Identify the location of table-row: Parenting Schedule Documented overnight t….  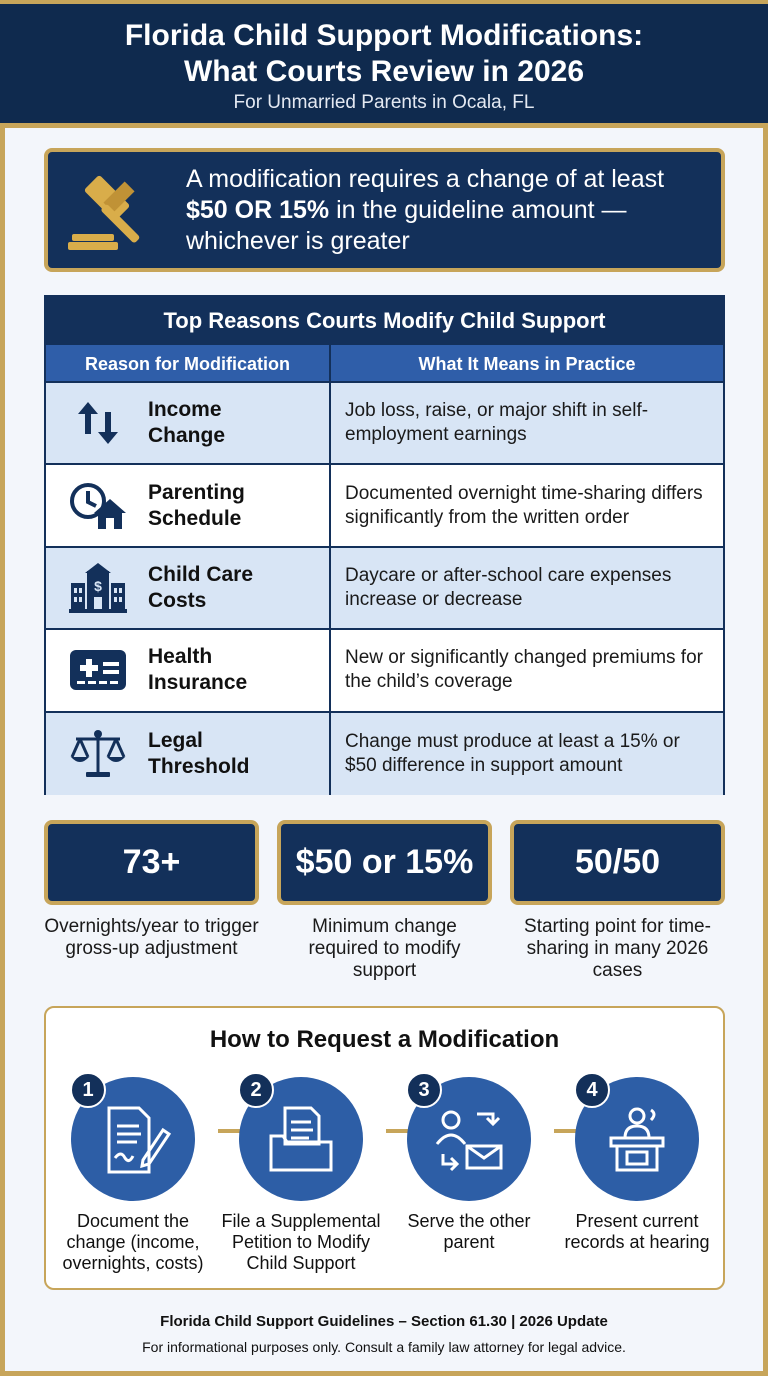
(384, 506).